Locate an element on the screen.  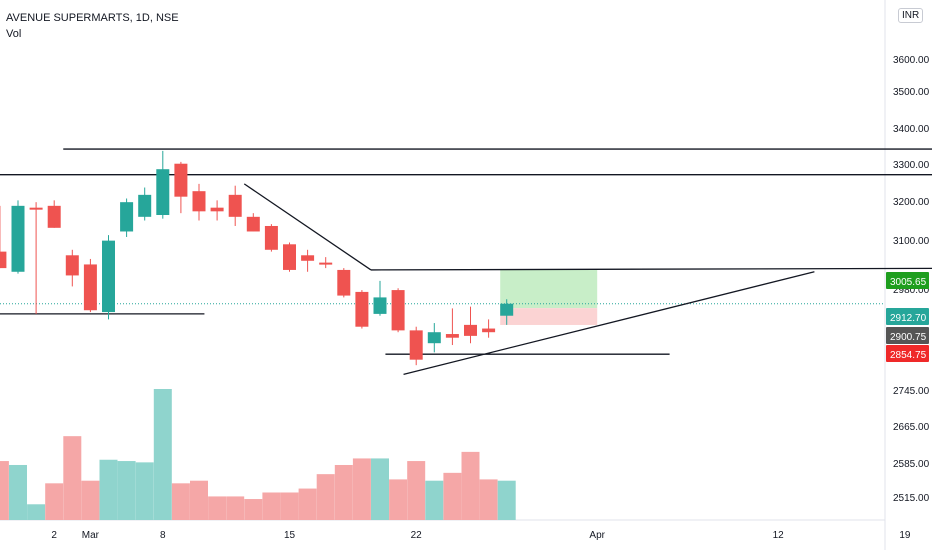
price-tick-label: 2665.00 is located at coordinates (911, 427).